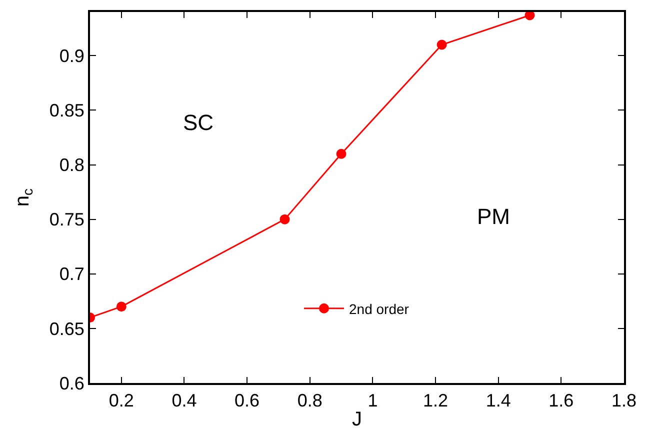 Image resolution: width=659 pixels, height=443 pixels. I want to click on y-tick-label: 0.8, so click(71, 165).